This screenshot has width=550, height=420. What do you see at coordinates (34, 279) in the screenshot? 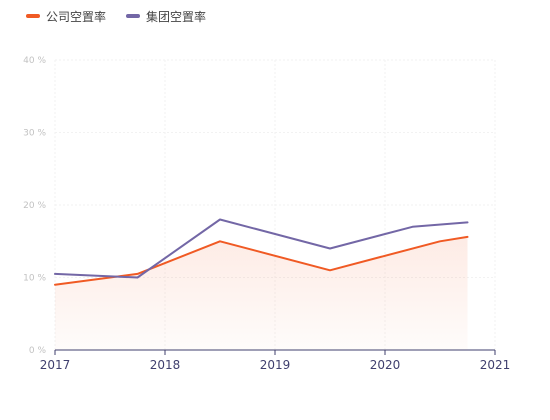
I see `y-tick-label: 10 %` at bounding box center [34, 279].